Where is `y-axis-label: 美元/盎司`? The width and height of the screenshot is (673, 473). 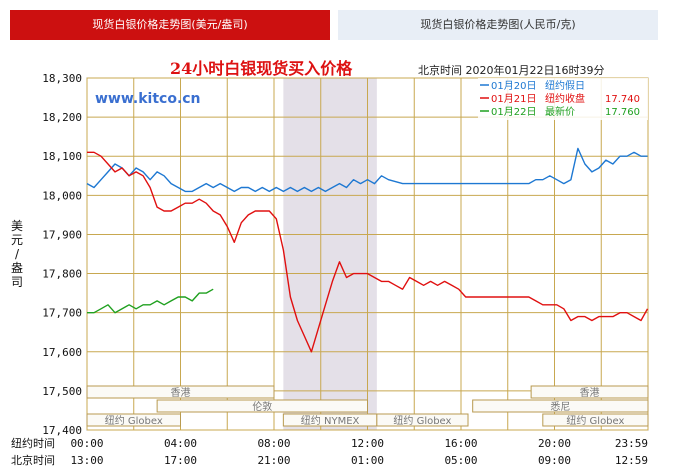
y-axis-label: 美元/盎司 is located at coordinates (17, 254).